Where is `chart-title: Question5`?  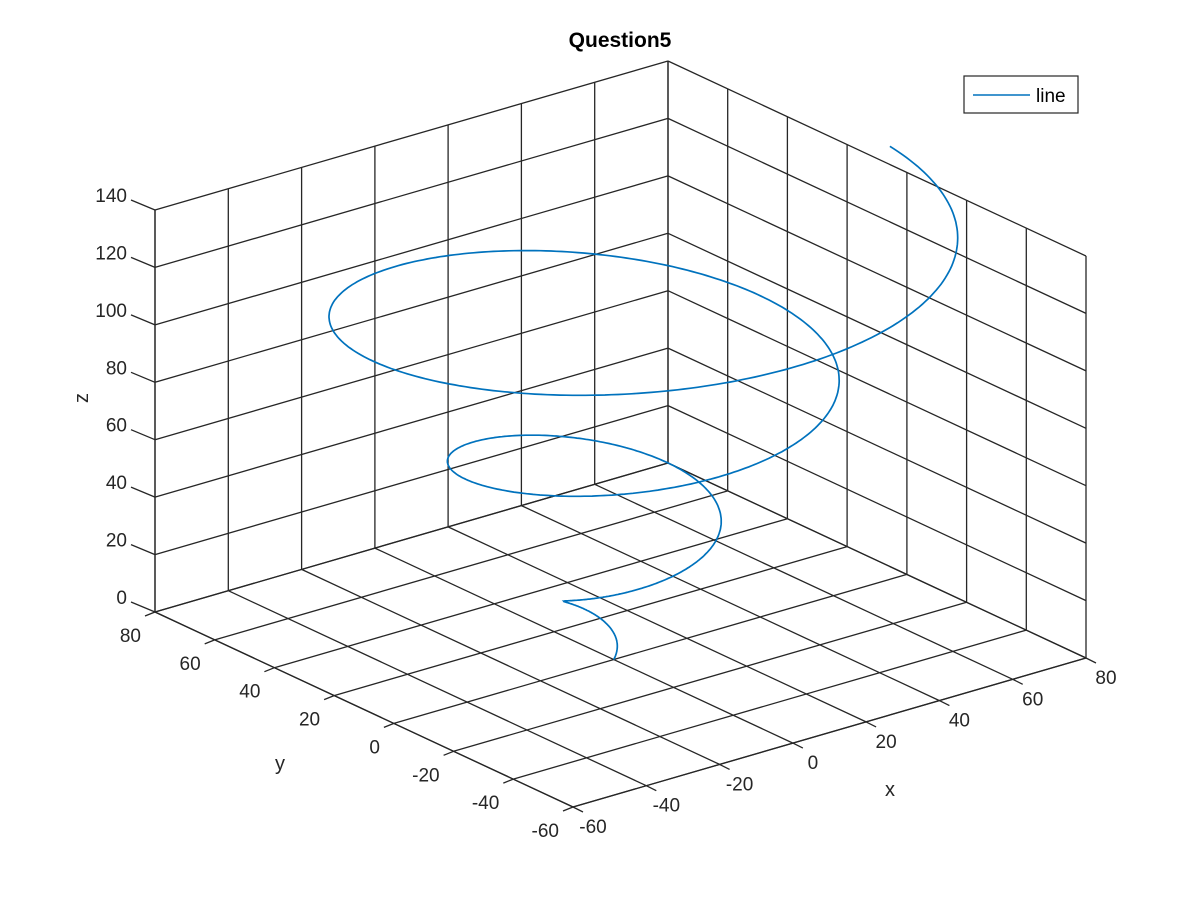 chart-title: Question5 is located at coordinates (620, 40).